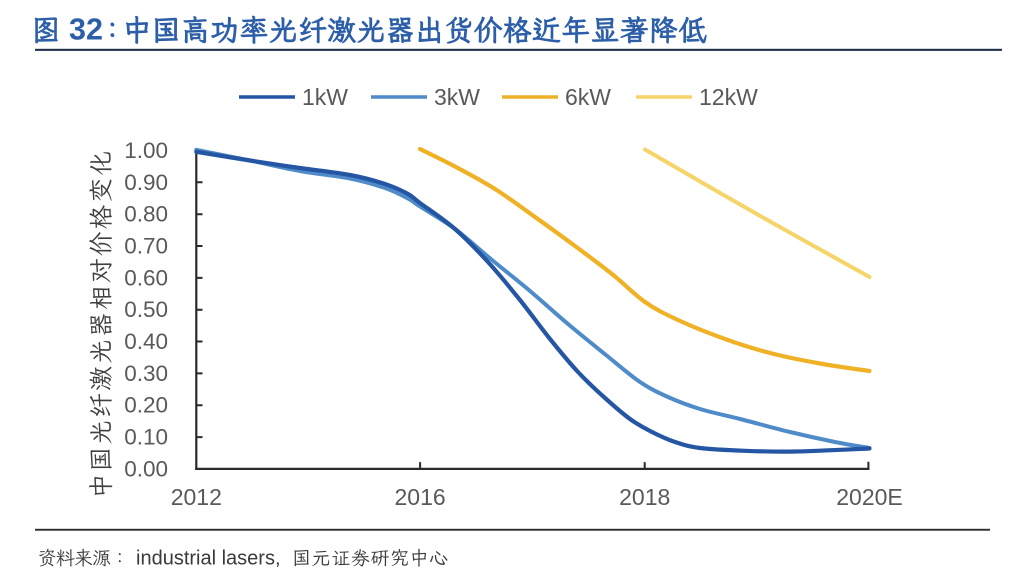  I want to click on svg-text: 12kW, so click(728, 97).